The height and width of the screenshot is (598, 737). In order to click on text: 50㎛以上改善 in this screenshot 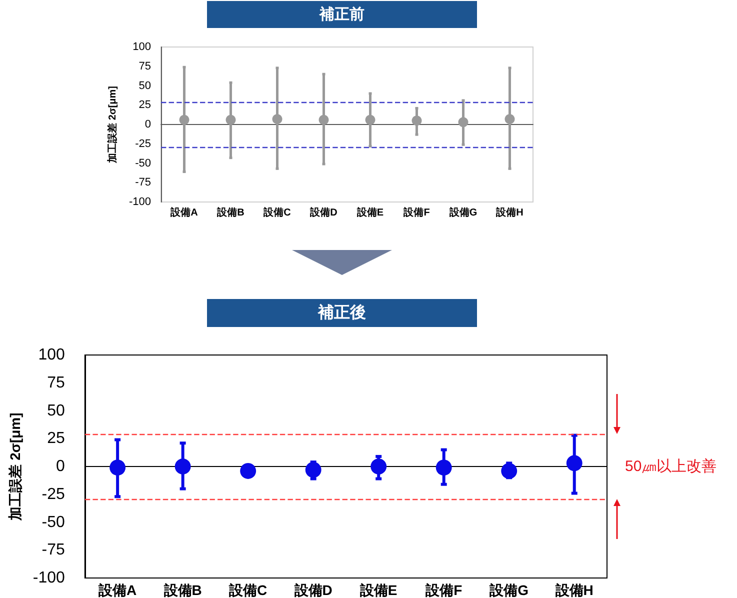, I will do `click(671, 466)`.